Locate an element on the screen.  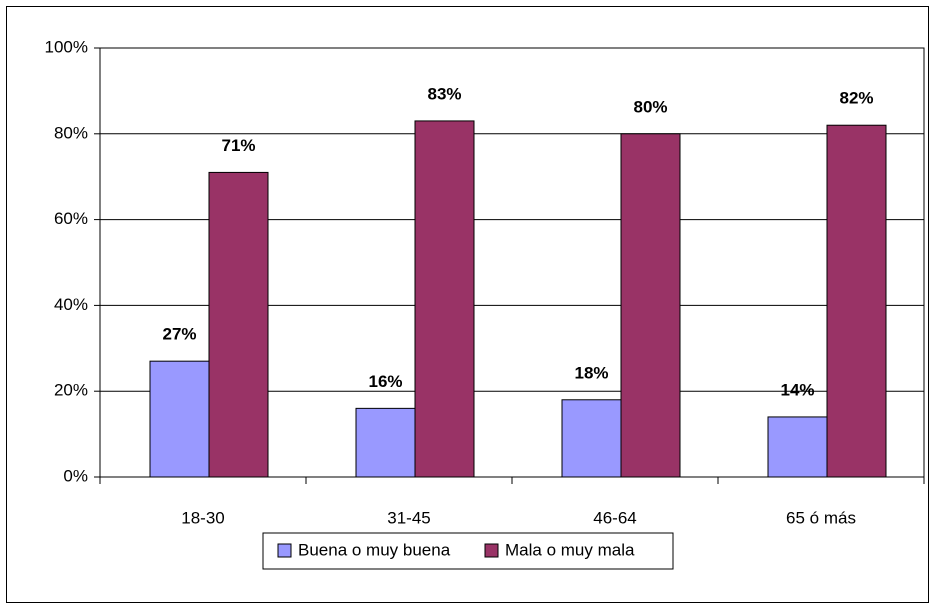
data-label: 18% is located at coordinates (591, 372).